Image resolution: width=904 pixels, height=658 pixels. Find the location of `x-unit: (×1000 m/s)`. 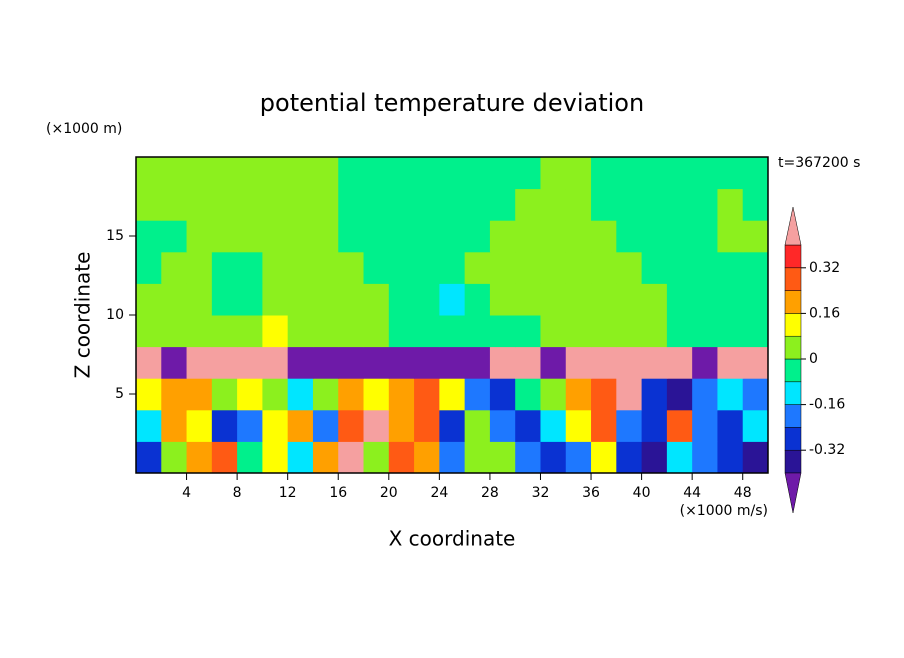

x-unit: (×1000 m/s) is located at coordinates (724, 511).